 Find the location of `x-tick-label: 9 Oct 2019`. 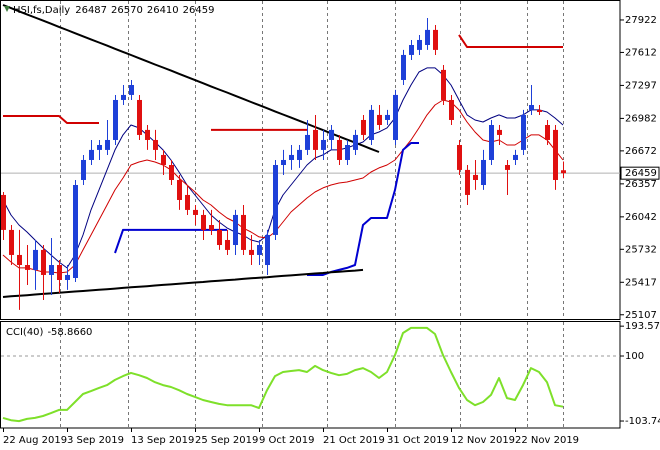

x-tick-label: 9 Oct 2019 is located at coordinates (286, 440).